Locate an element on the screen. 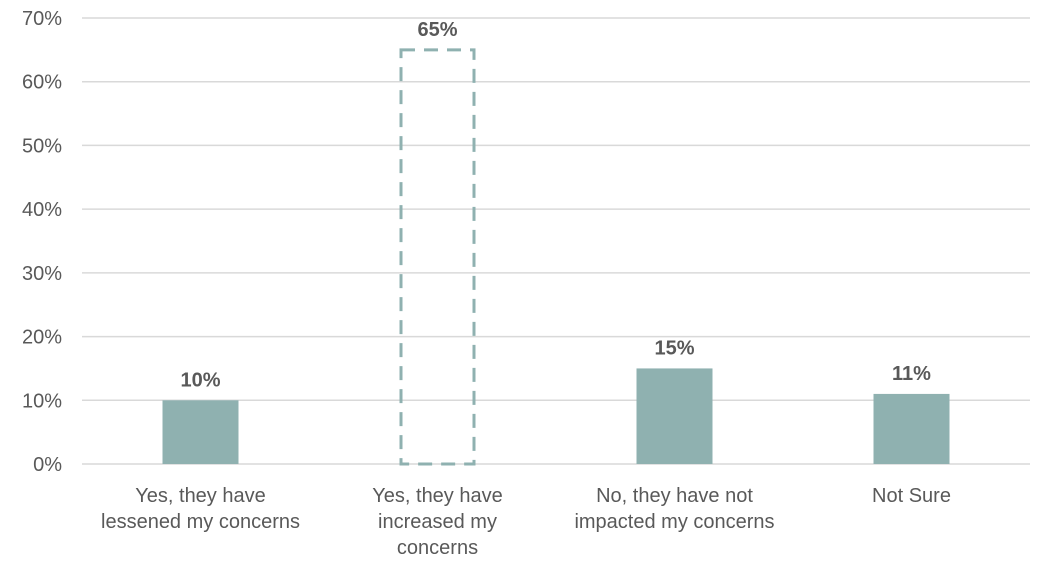  category-label: No, they have not impacted my concerns is located at coordinates (674, 509).